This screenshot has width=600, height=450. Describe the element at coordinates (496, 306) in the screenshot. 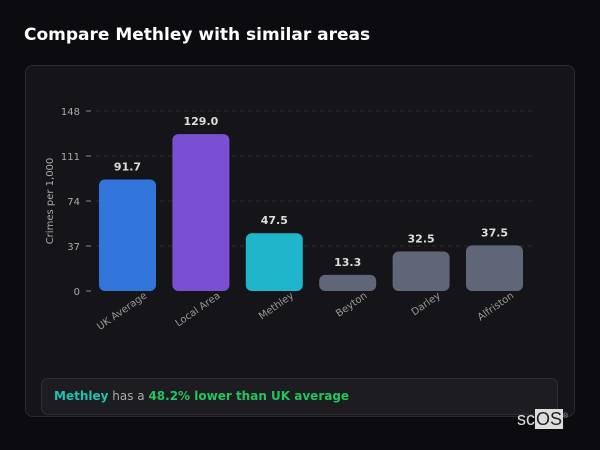

I see `x-tick-label: Alfriston` at that location.